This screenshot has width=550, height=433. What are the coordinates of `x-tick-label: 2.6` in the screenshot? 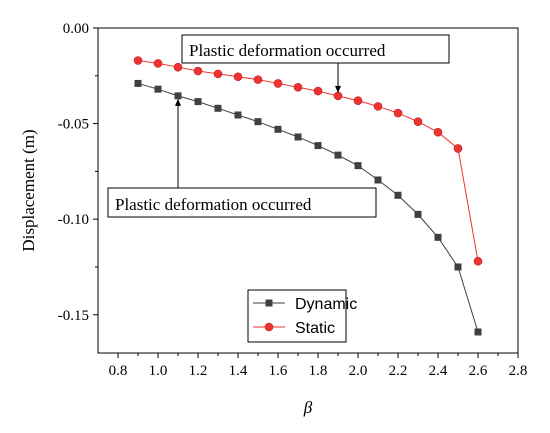 It's located at (478, 371).